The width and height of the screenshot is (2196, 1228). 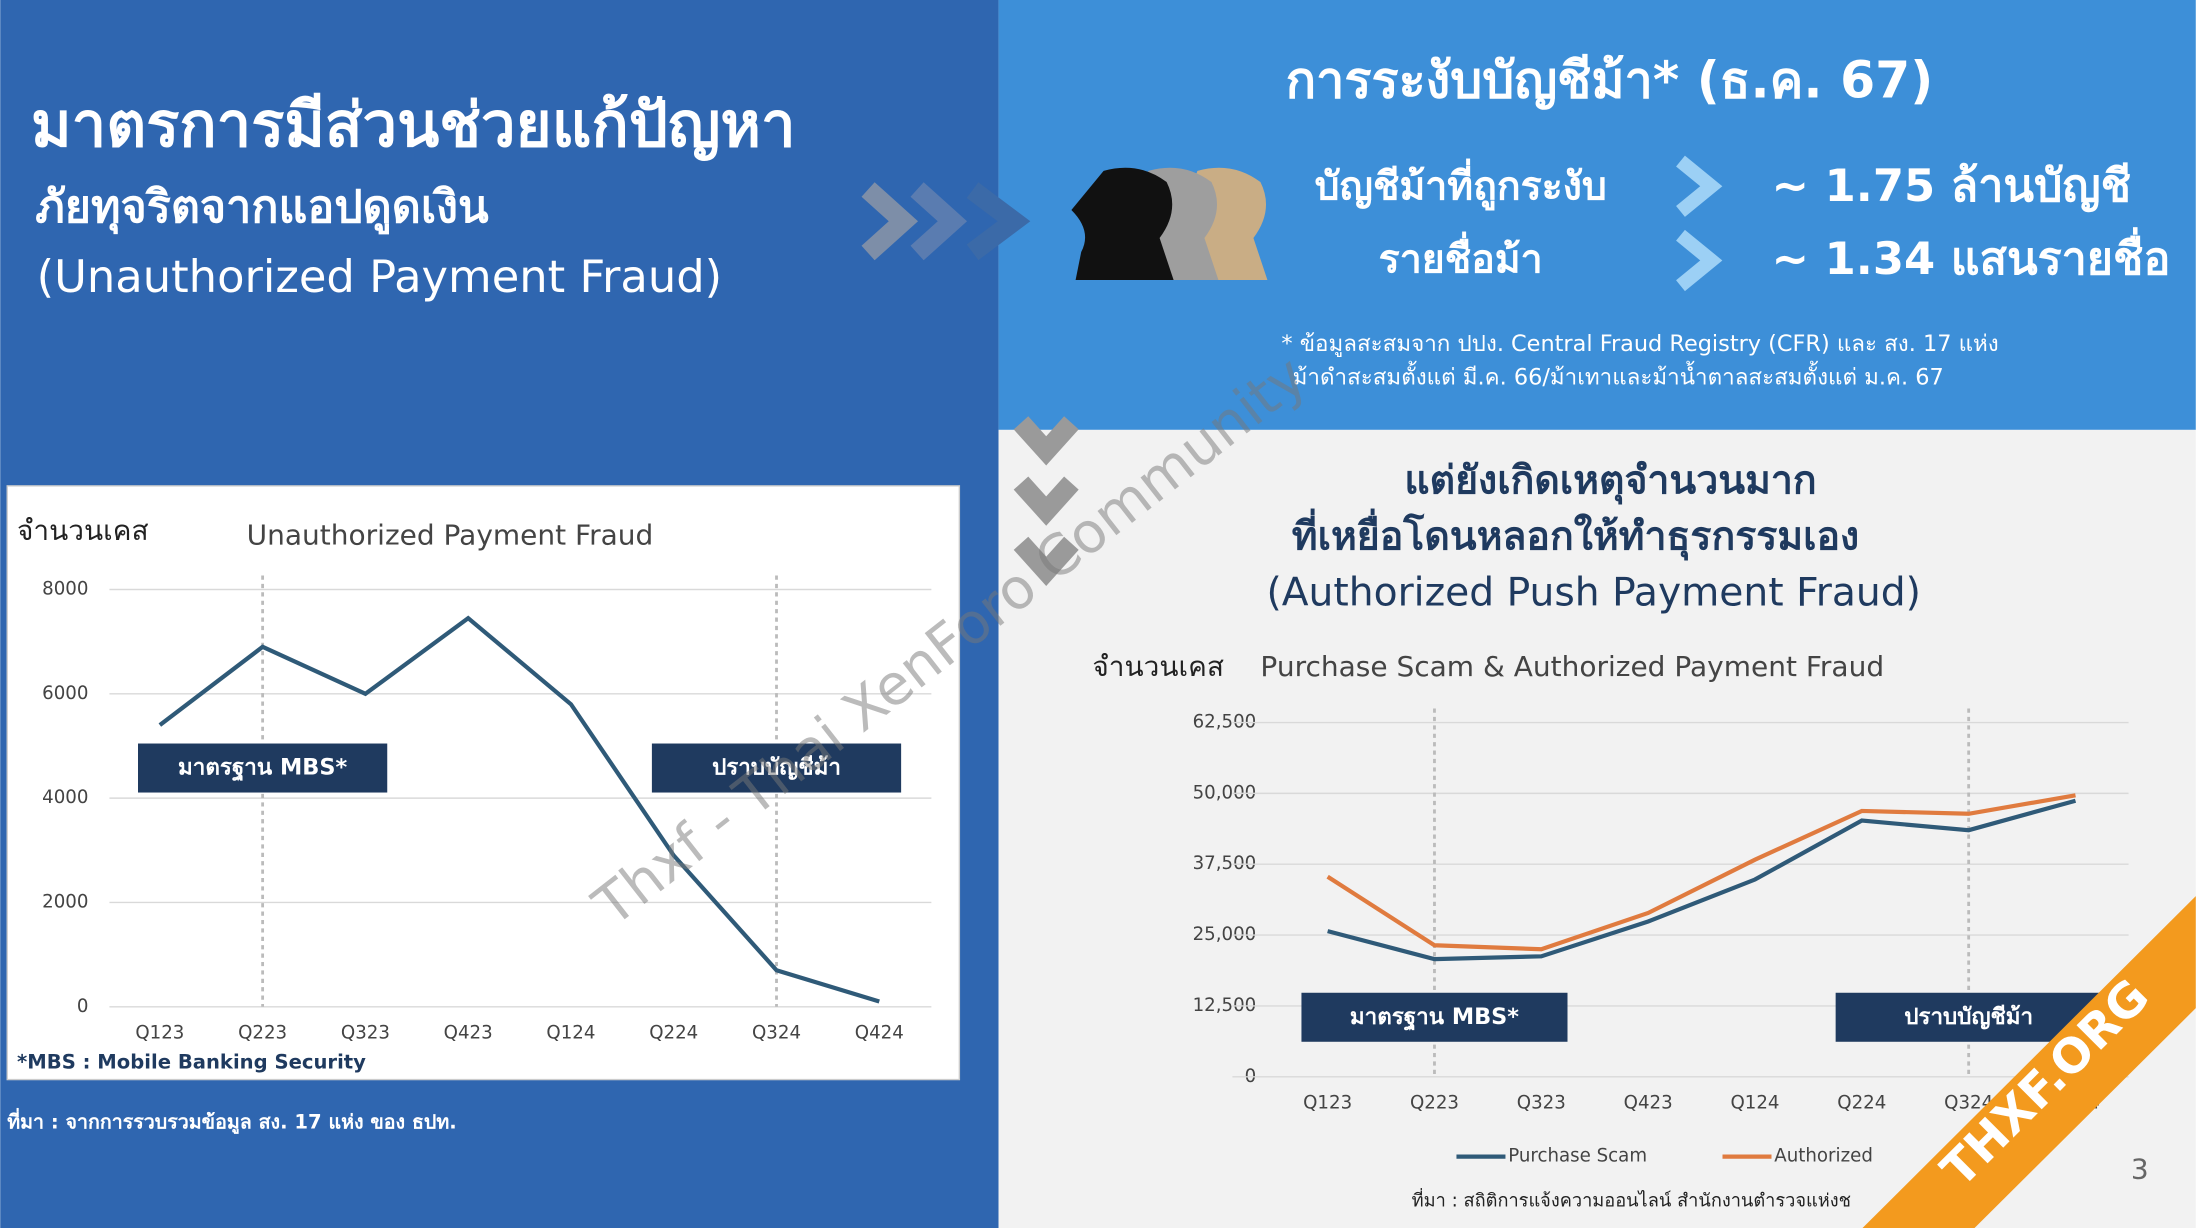 I want to click on y-tick-label: 12,500, so click(x=1225, y=1005).